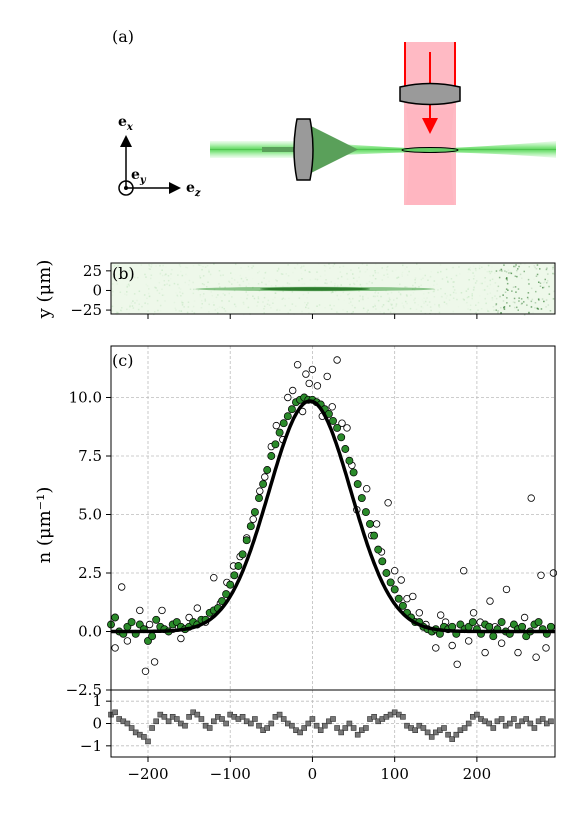  What do you see at coordinates (97, 290) in the screenshot?
I see `panel-b-ytick-label: 0` at bounding box center [97, 290].